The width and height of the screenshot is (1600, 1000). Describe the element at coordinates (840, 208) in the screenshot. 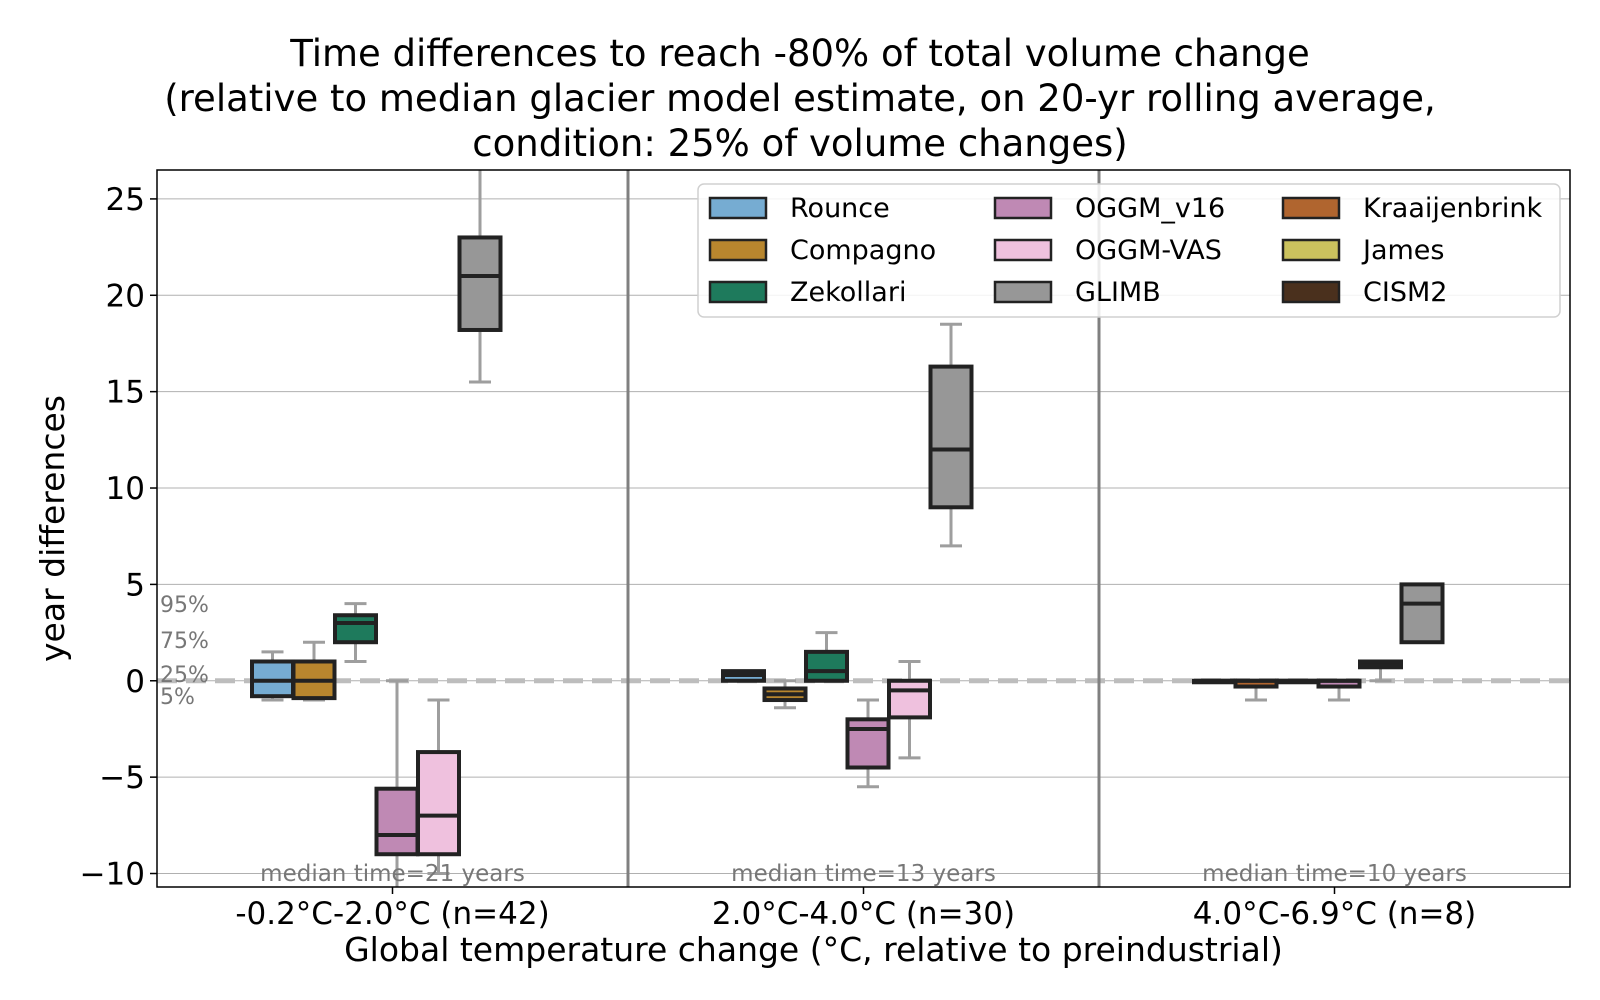

I see `legend-label: Rounce` at that location.